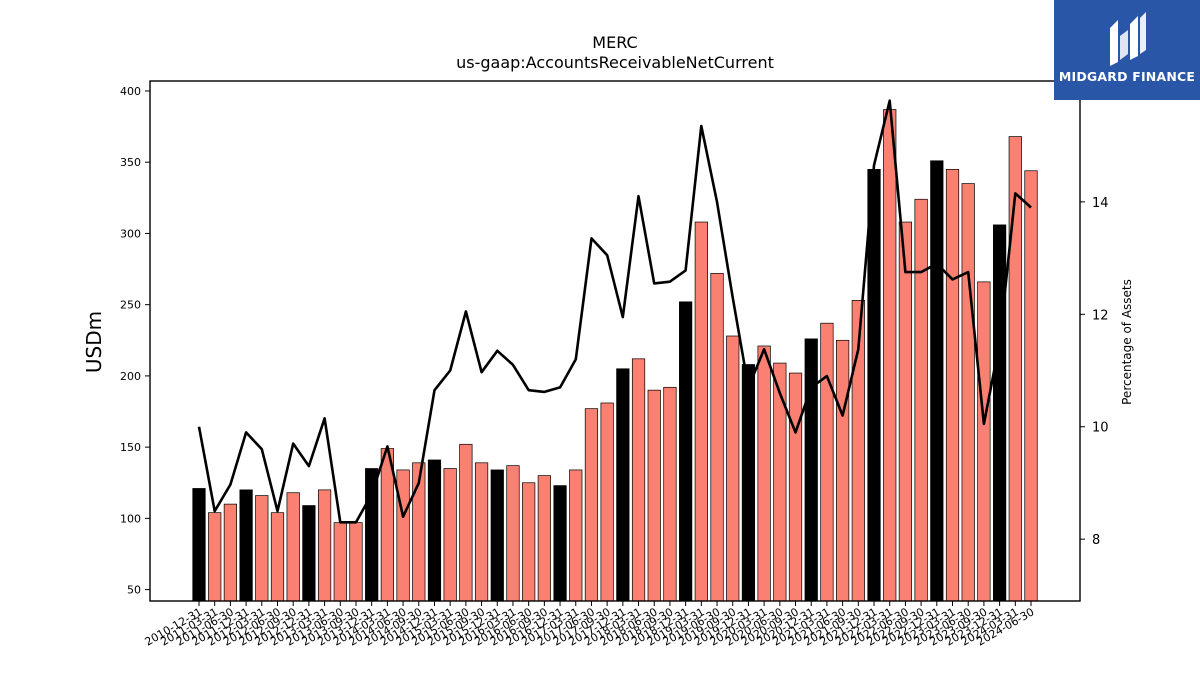  I want to click on y2-tick-label: 12, so click(1100, 315).